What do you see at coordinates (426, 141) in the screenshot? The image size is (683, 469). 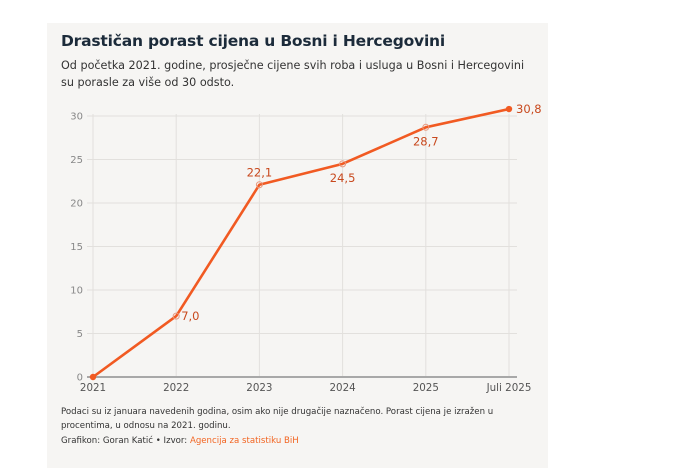 I see `data-label: 28,7` at bounding box center [426, 141].